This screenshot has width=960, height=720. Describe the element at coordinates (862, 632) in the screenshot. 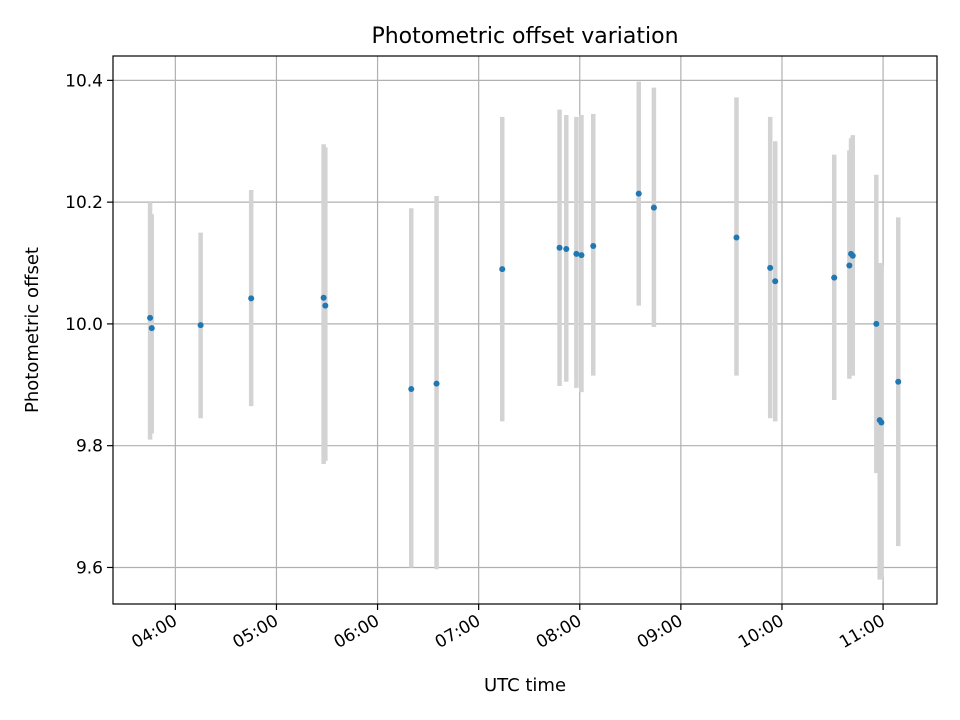

I see `x-tick-label: 11:00` at that location.